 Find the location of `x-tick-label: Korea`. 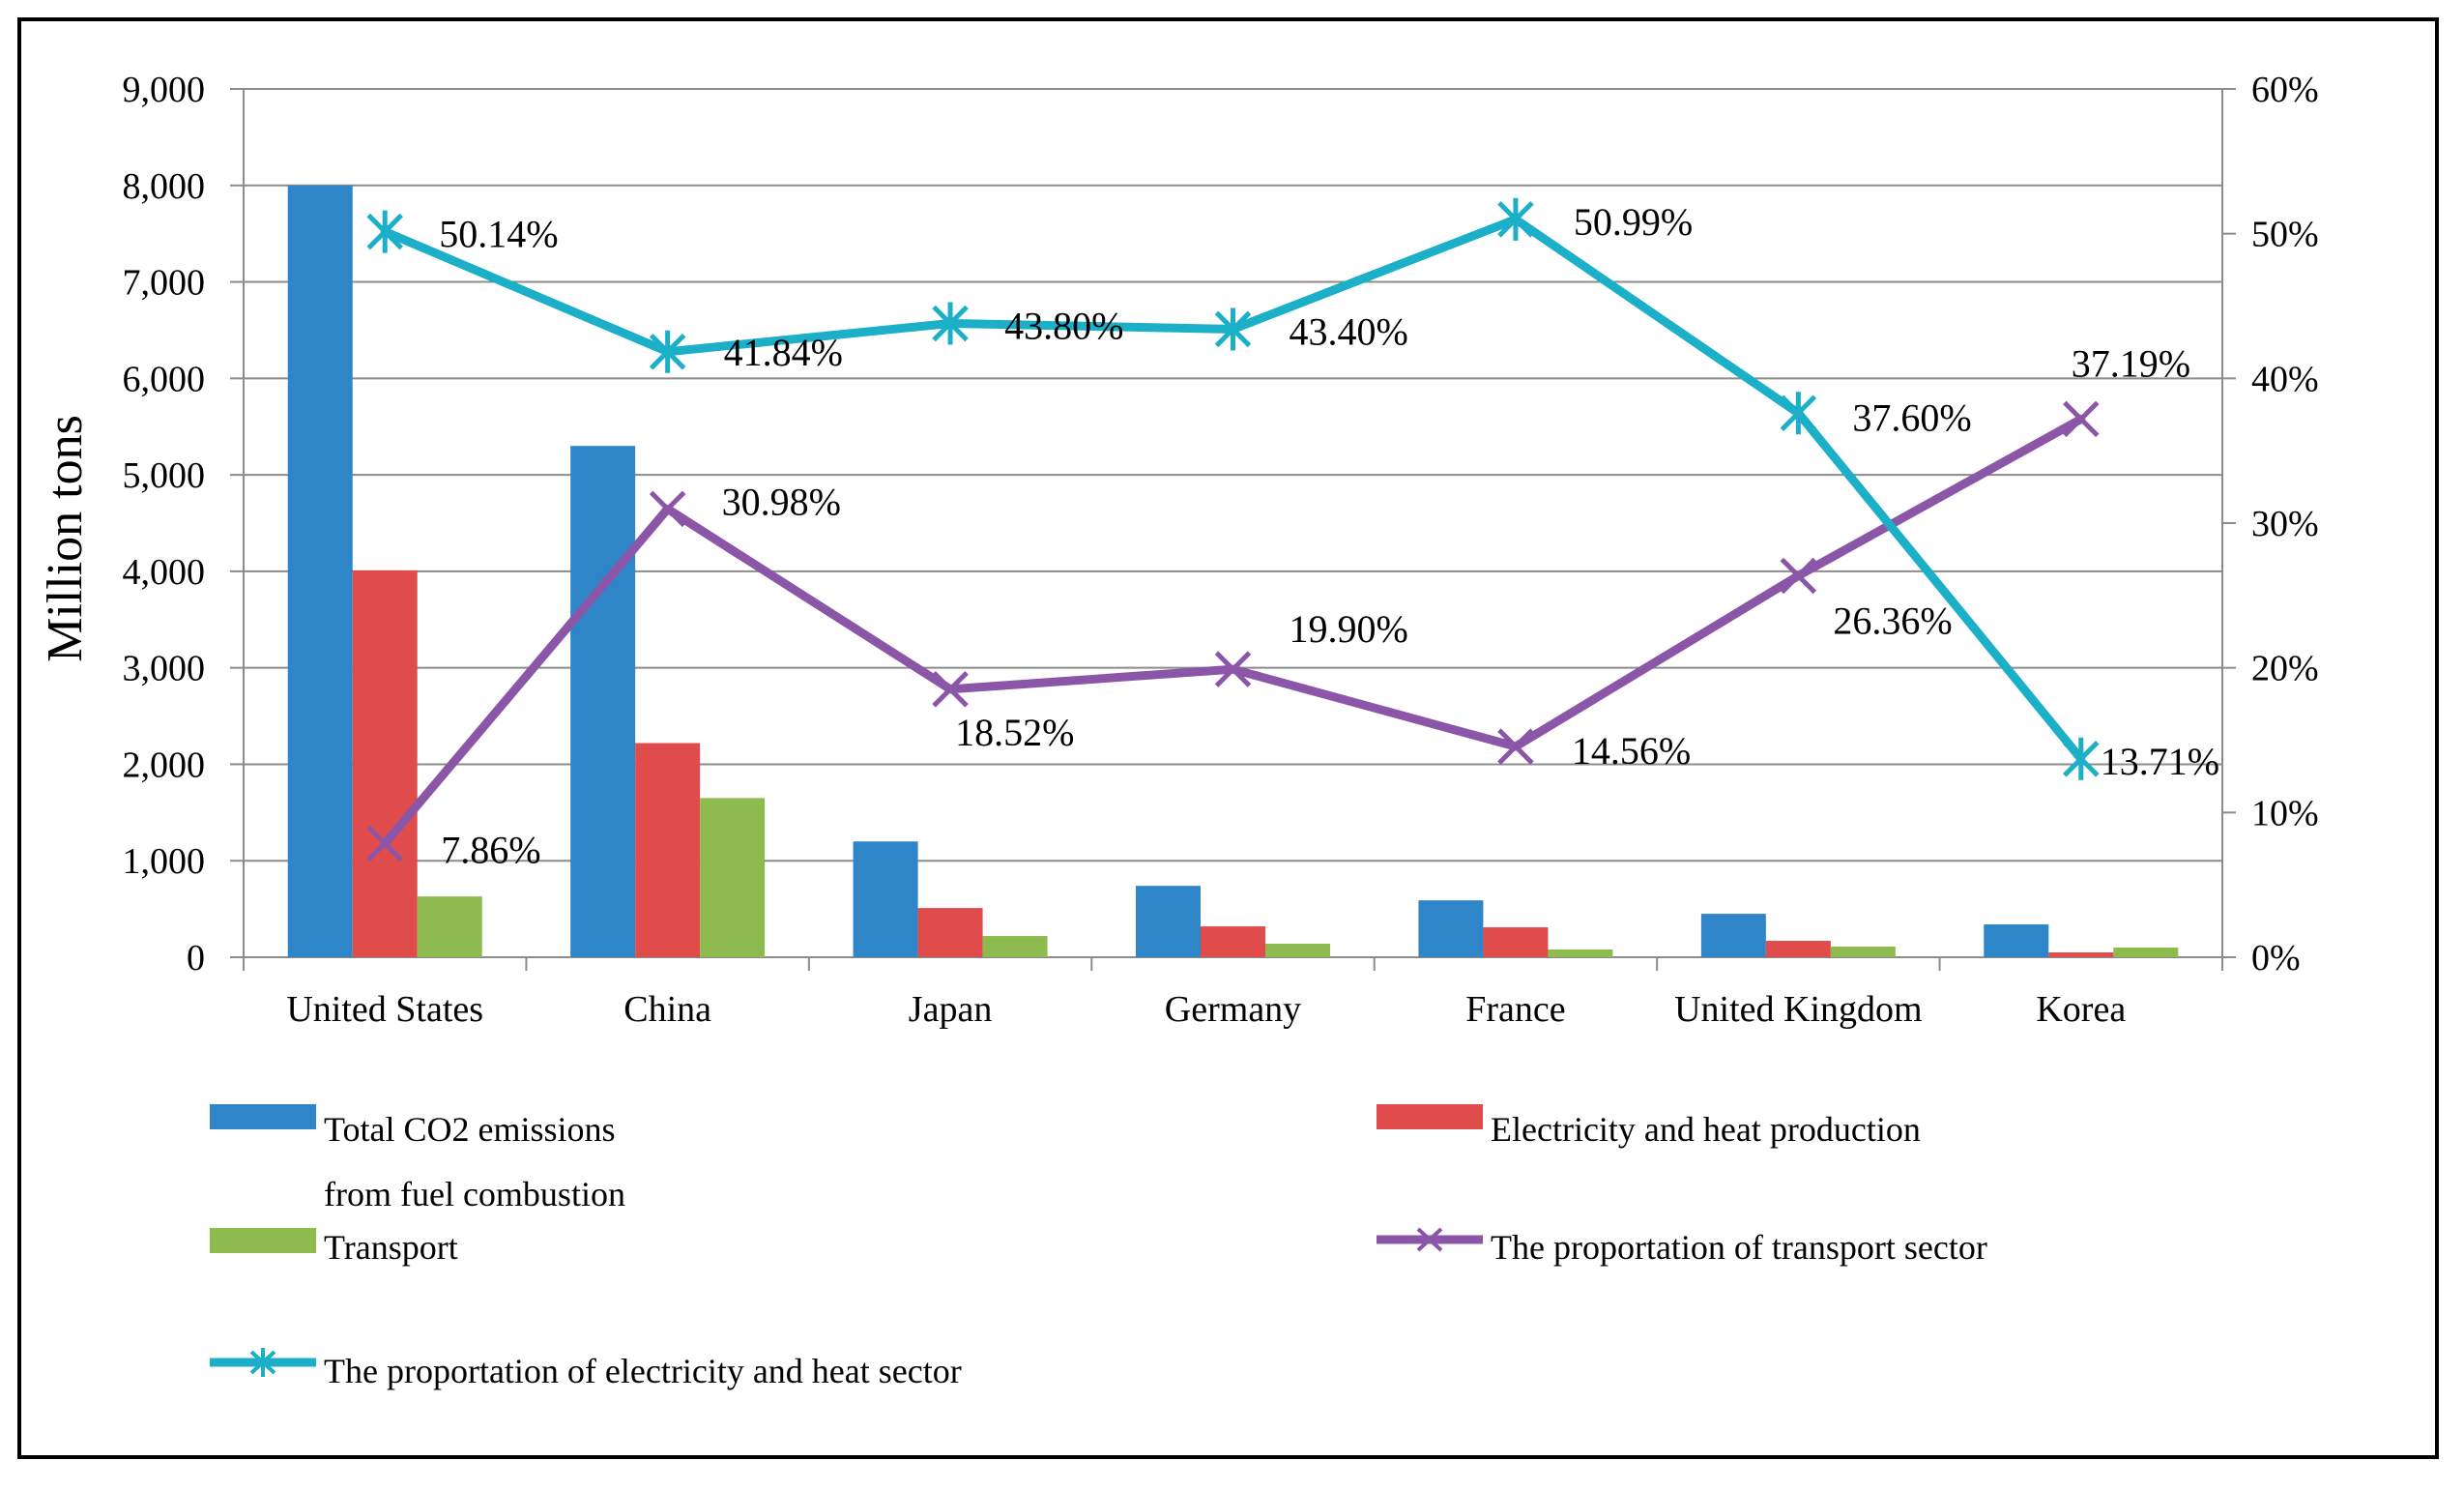

x-tick-label: Korea is located at coordinates (2081, 1009).